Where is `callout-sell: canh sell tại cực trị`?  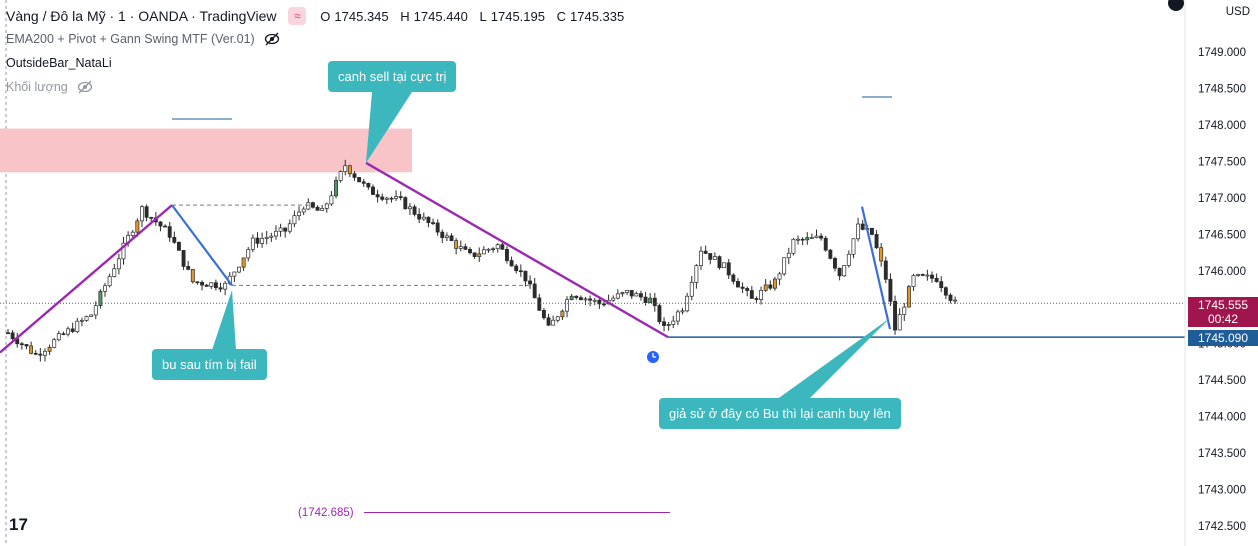 callout-sell: canh sell tại cực trị is located at coordinates (392, 76).